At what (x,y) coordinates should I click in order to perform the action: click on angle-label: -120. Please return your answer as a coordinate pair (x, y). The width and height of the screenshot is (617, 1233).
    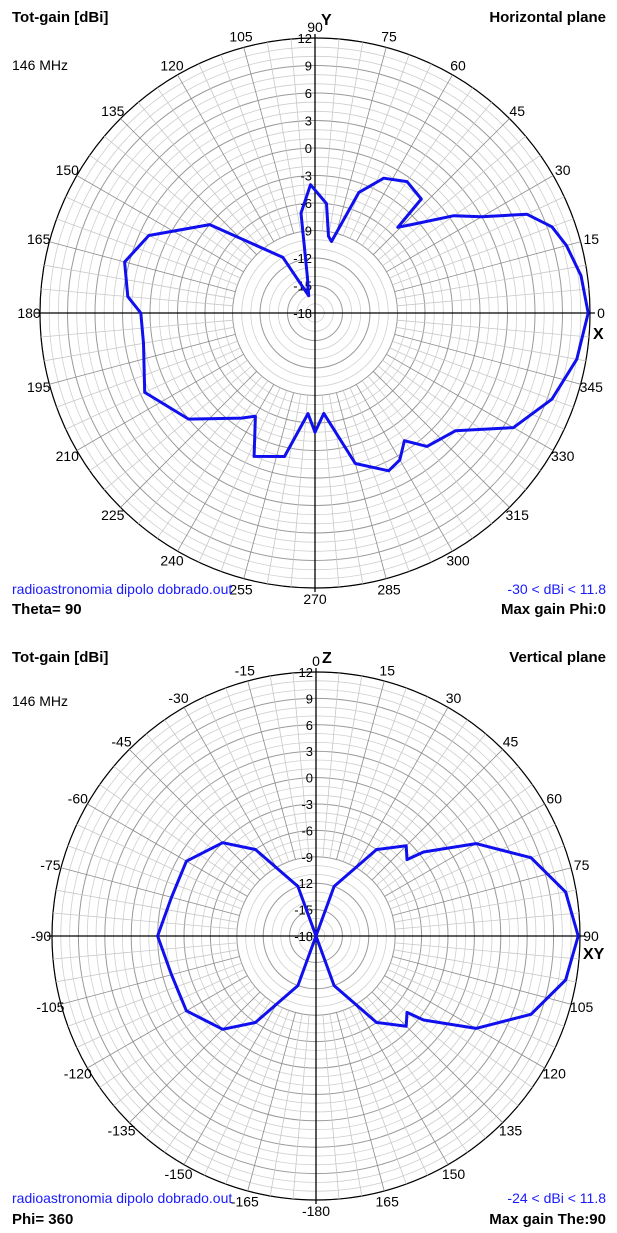
    Looking at the image, I should click on (78, 1074).